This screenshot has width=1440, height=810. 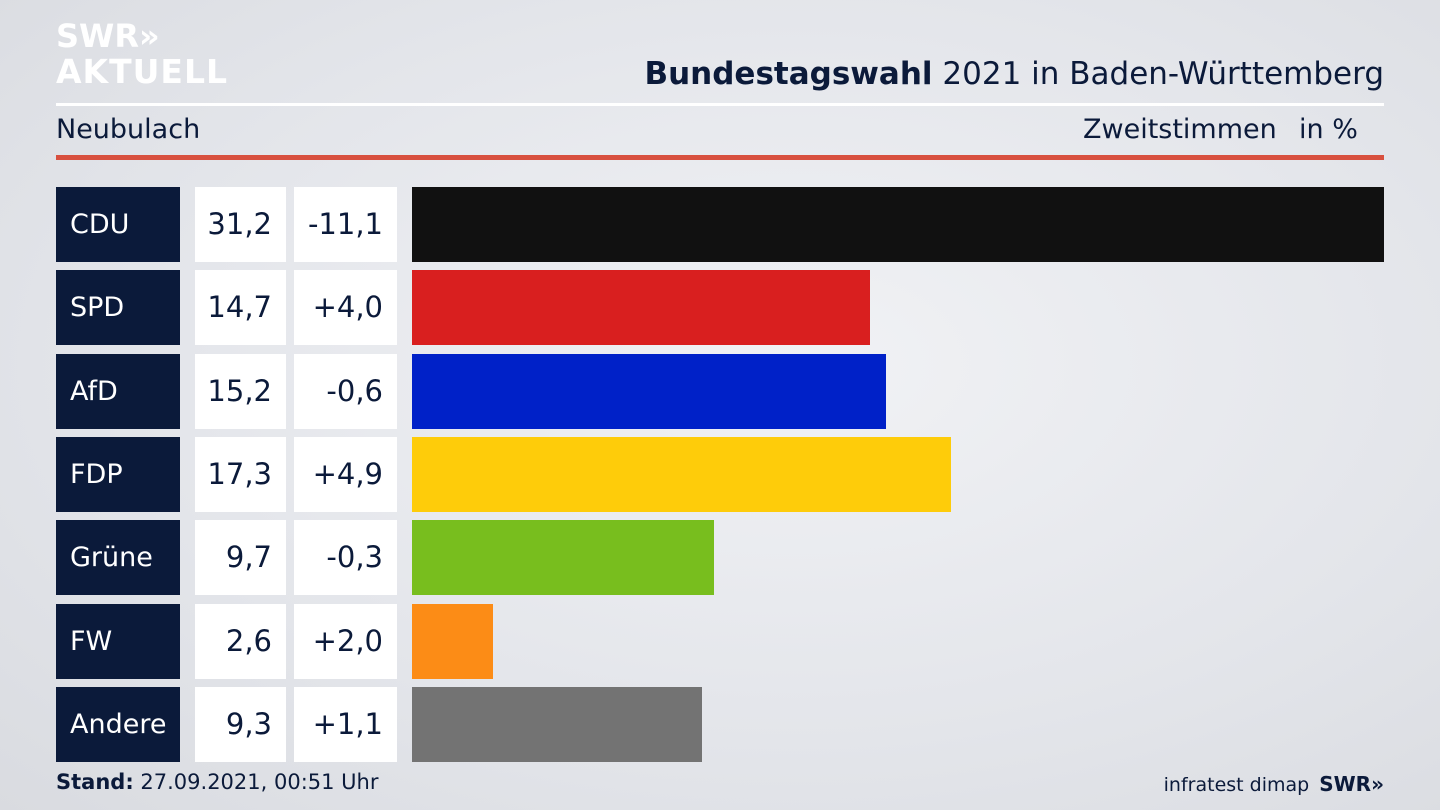 What do you see at coordinates (720, 724) in the screenshot?
I see `chart-row: Andere 9,3 +1,1` at bounding box center [720, 724].